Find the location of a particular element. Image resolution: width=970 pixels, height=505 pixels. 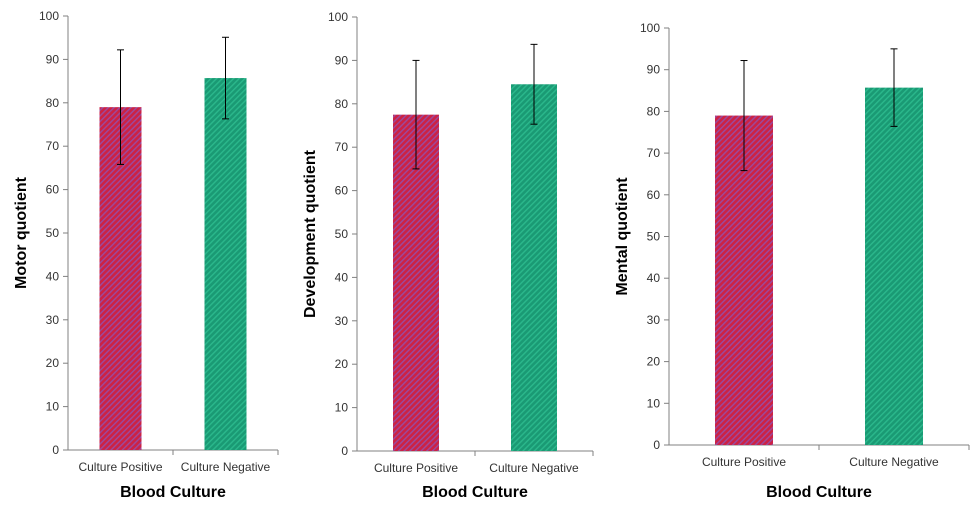

bar-culture-positive is located at coordinates (416, 283).